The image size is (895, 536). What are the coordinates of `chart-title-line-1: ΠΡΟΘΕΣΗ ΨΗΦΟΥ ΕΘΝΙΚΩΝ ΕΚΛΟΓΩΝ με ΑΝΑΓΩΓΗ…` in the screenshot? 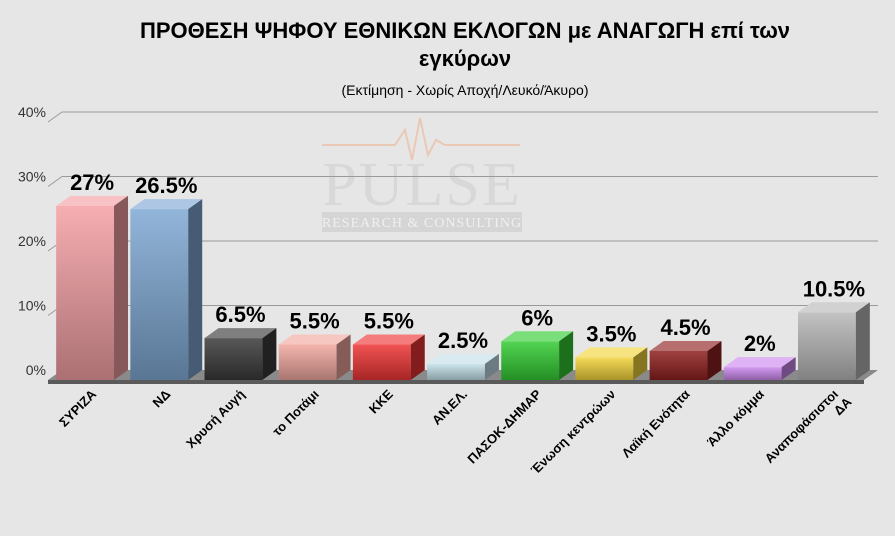 It's located at (465, 30).